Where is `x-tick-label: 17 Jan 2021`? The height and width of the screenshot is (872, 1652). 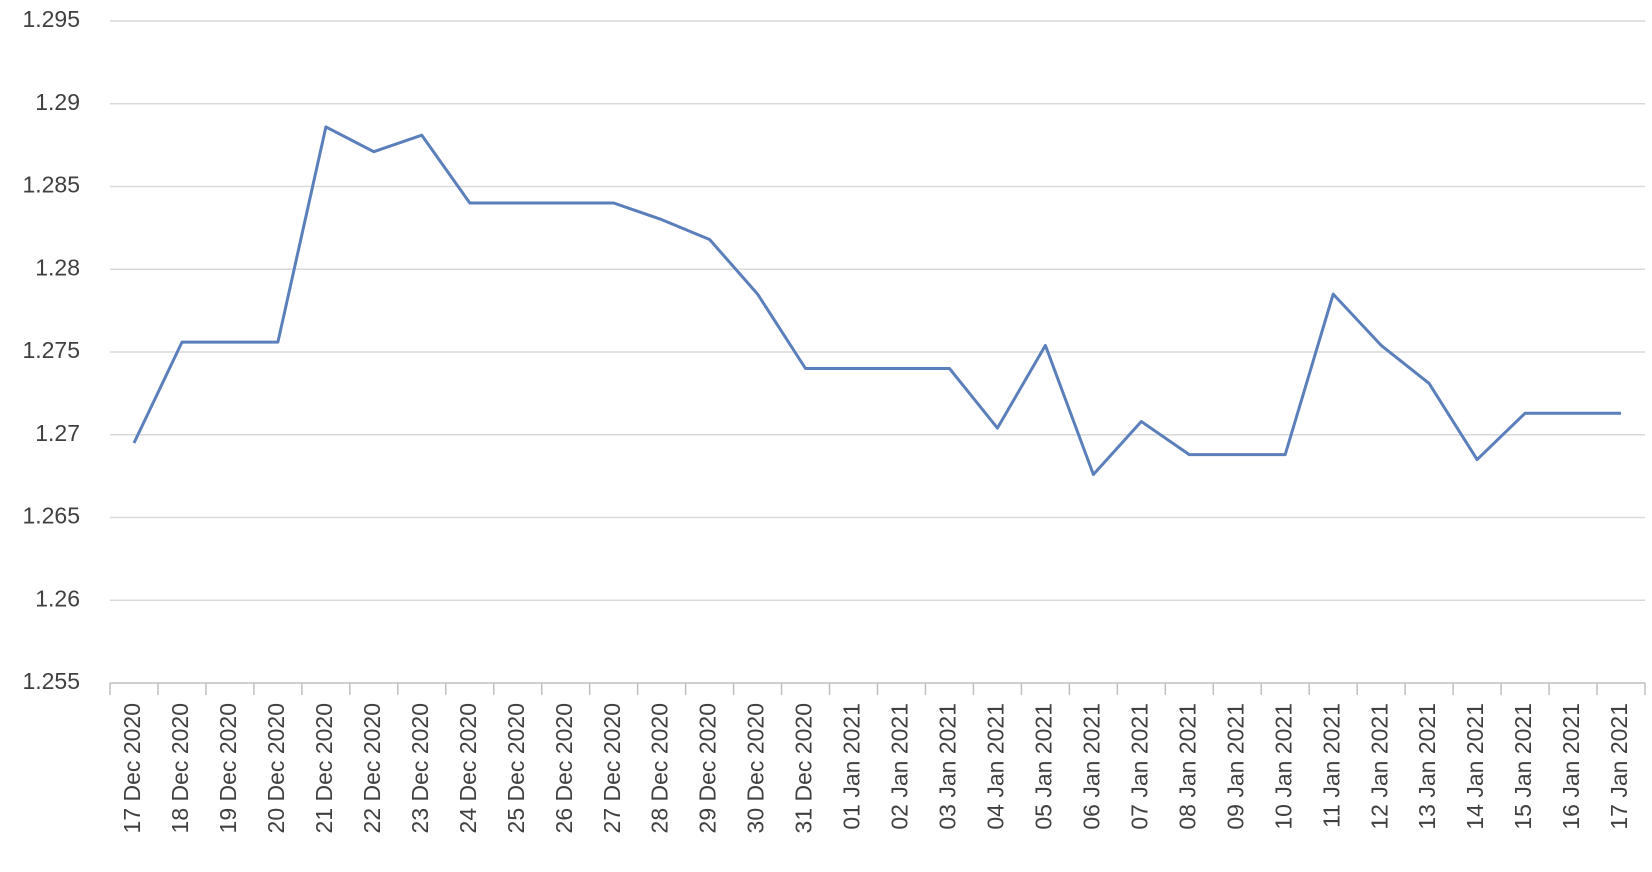 x-tick-label: 17 Jan 2021 is located at coordinates (1619, 766).